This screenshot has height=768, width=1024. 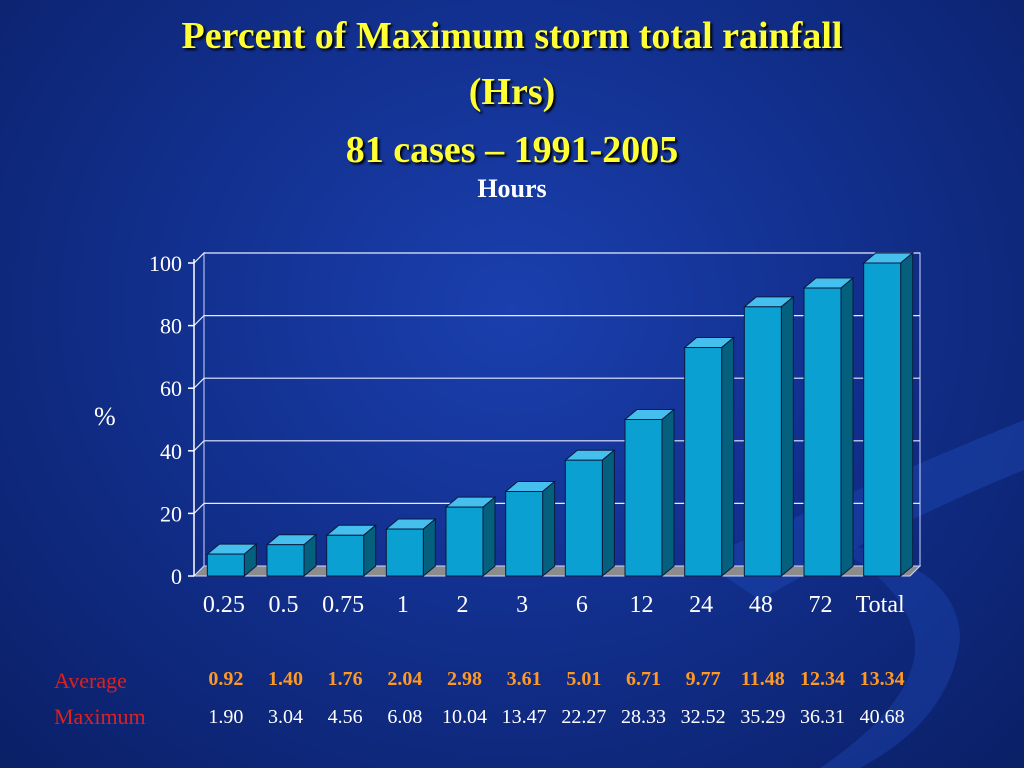 I want to click on average-value: 0.92, so click(x=226, y=679).